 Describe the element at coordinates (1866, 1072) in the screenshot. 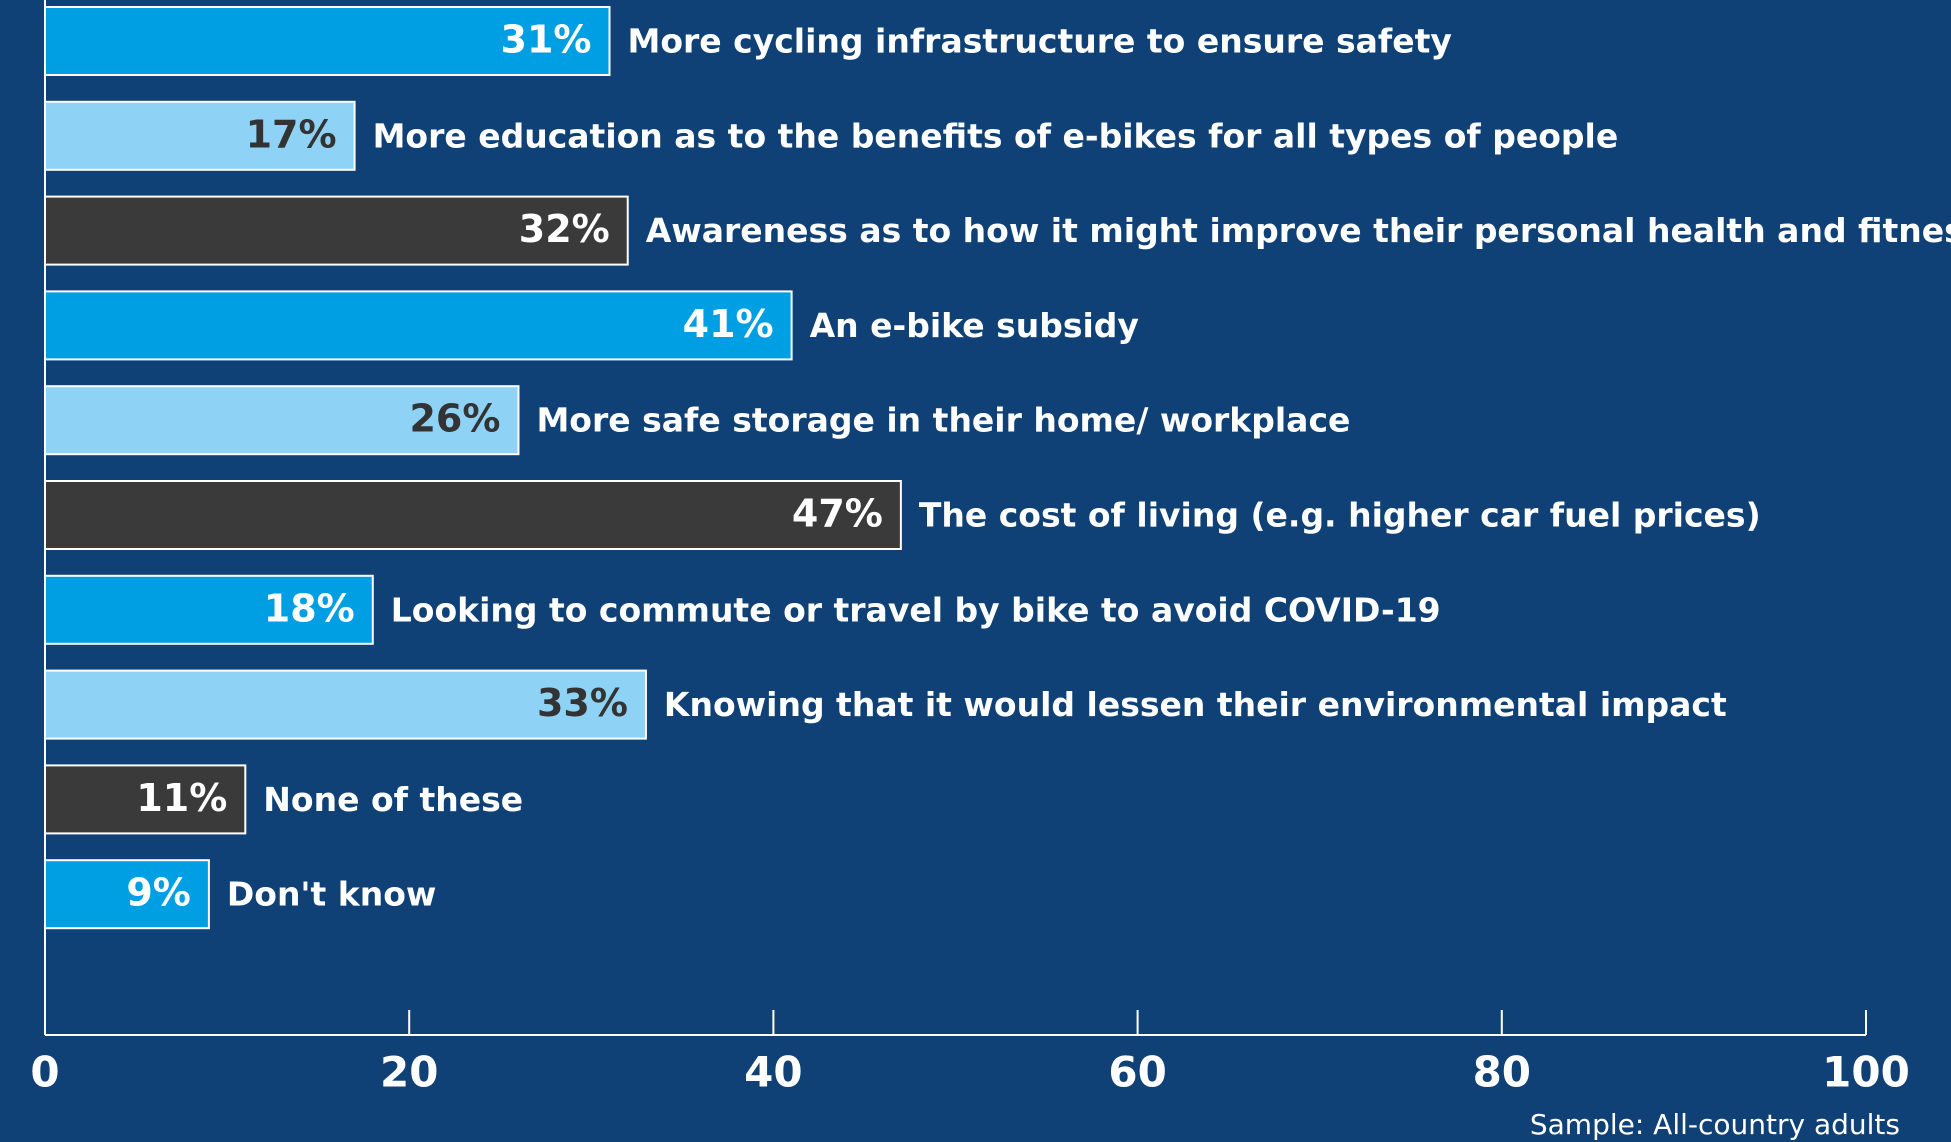

I see `x-tick-label: 100` at that location.